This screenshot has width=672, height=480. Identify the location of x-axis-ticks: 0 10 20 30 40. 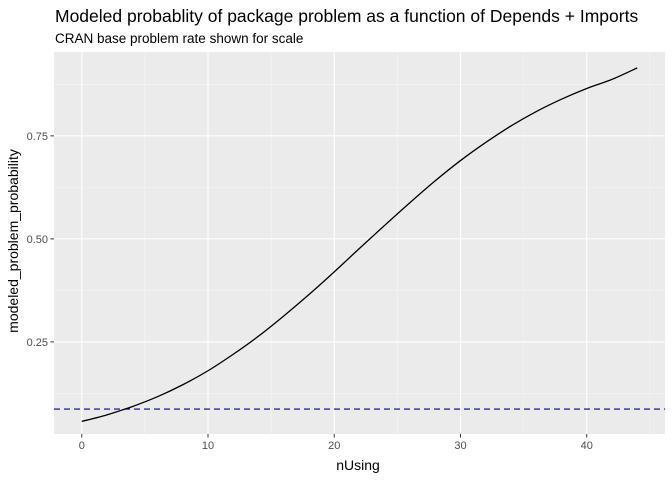
(336, 443).